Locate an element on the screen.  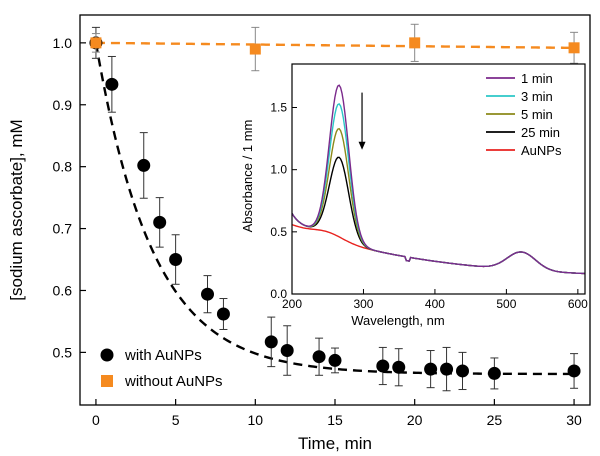
legend-marker-without-aunps is located at coordinates (107, 381).